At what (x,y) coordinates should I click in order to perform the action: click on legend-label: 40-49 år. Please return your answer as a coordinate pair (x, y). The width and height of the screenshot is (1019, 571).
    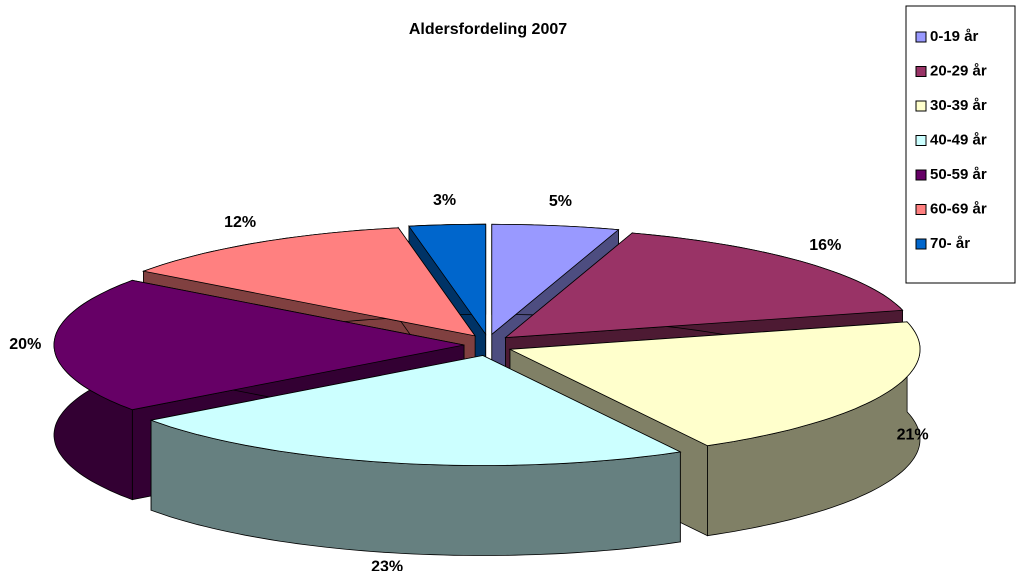
    Looking at the image, I should click on (958, 139).